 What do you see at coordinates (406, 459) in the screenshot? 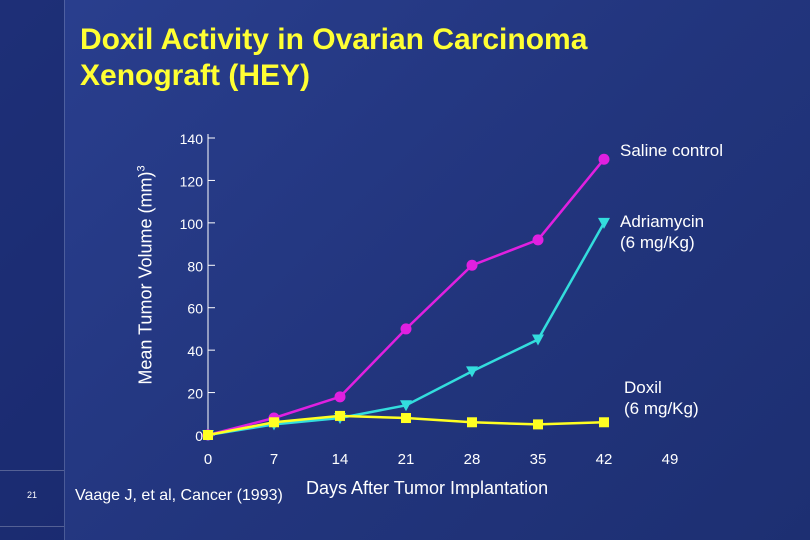
I see `x-tick-label: 21` at bounding box center [406, 459].